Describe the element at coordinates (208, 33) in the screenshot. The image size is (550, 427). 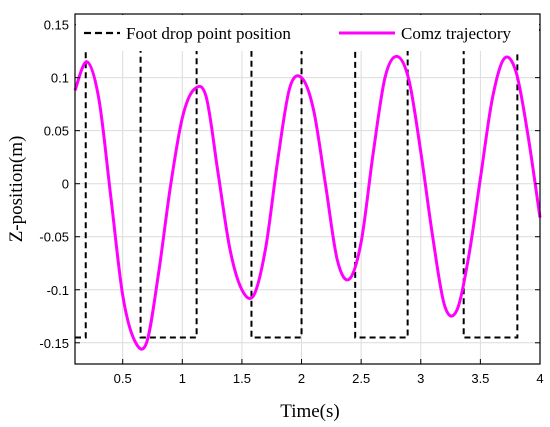
I see `legend-label-foot-drop: Foot drop point position` at that location.